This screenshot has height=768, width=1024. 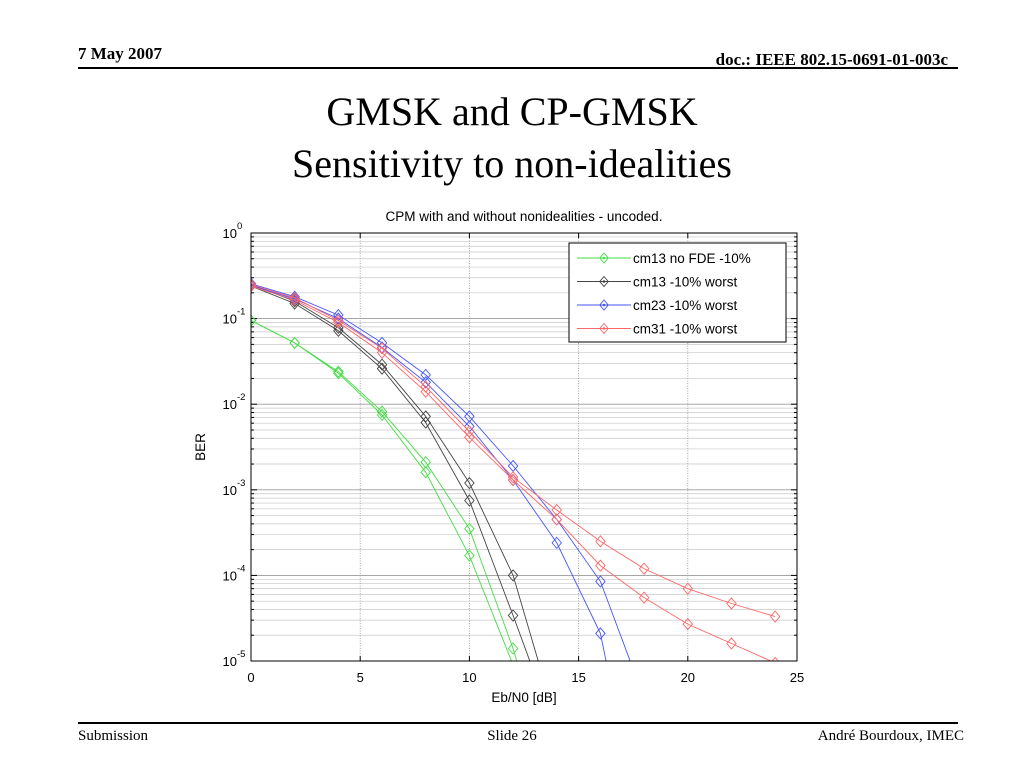 I want to click on y-axis-label: BER, so click(x=200, y=447).